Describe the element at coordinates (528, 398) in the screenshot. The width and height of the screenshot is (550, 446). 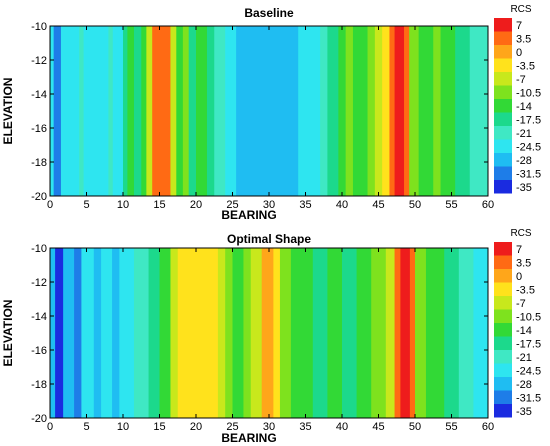
I see `colorbar-label: -31.5` at that location.